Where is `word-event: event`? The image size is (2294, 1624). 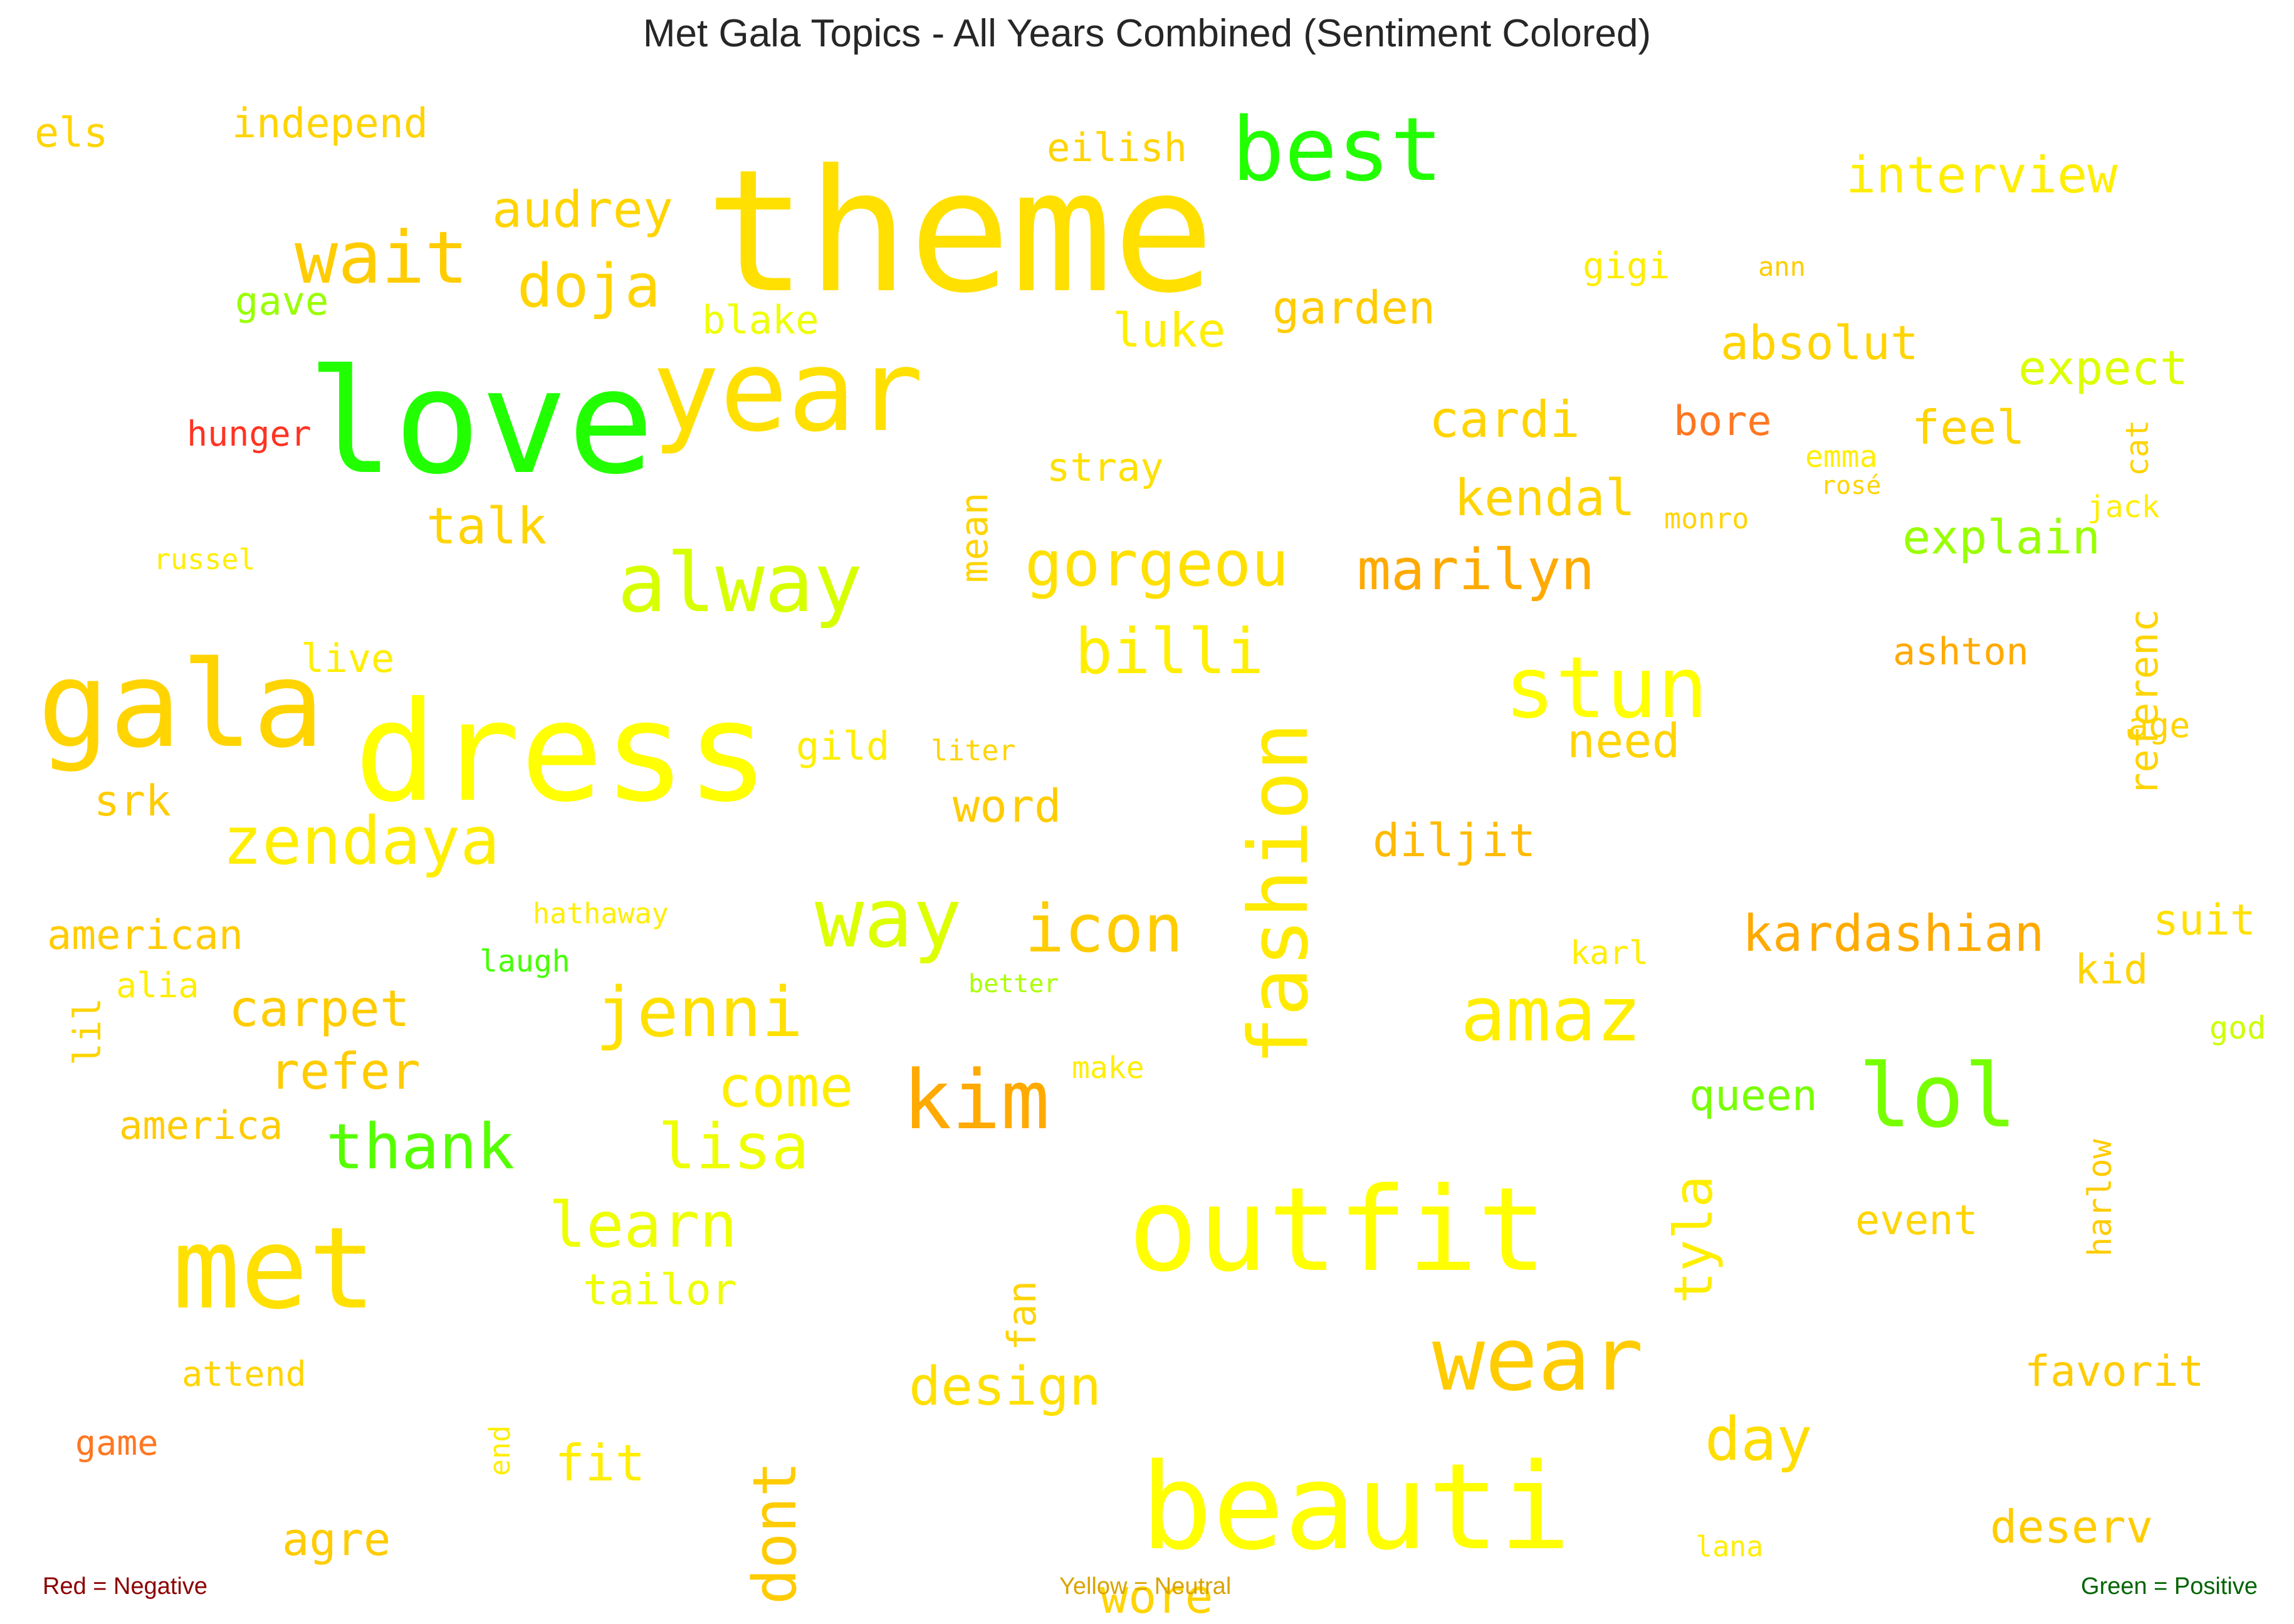
word-event: event is located at coordinates (1917, 1220).